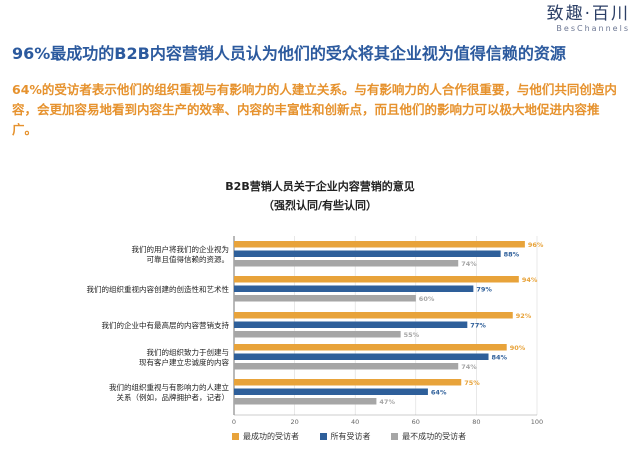 This screenshot has height=450, width=640. What do you see at coordinates (472, 383) in the screenshot?
I see `data-label-s0-c4: 75%` at bounding box center [472, 383].